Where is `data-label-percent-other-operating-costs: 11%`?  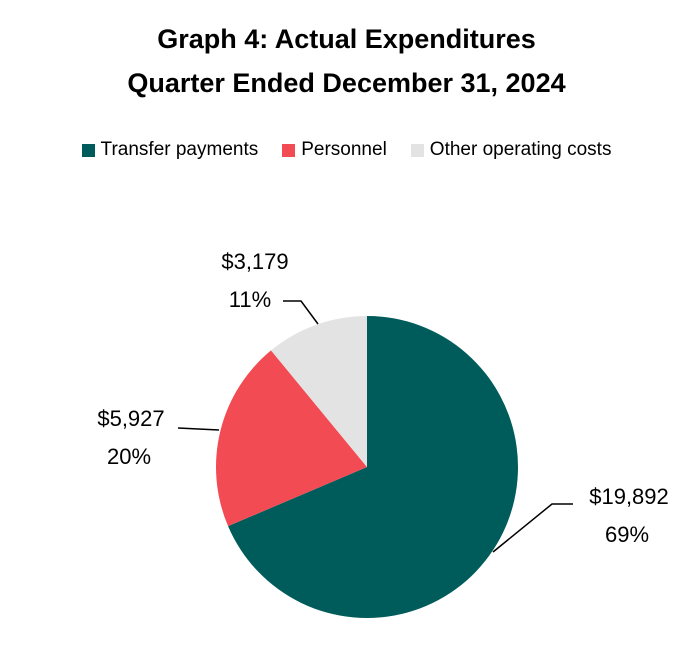
data-label-percent-other-operating-costs: 11% is located at coordinates (250, 299).